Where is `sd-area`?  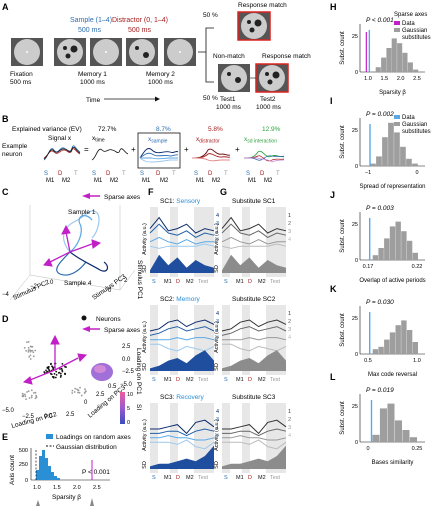 sd-area is located at coordinates (254, 360).